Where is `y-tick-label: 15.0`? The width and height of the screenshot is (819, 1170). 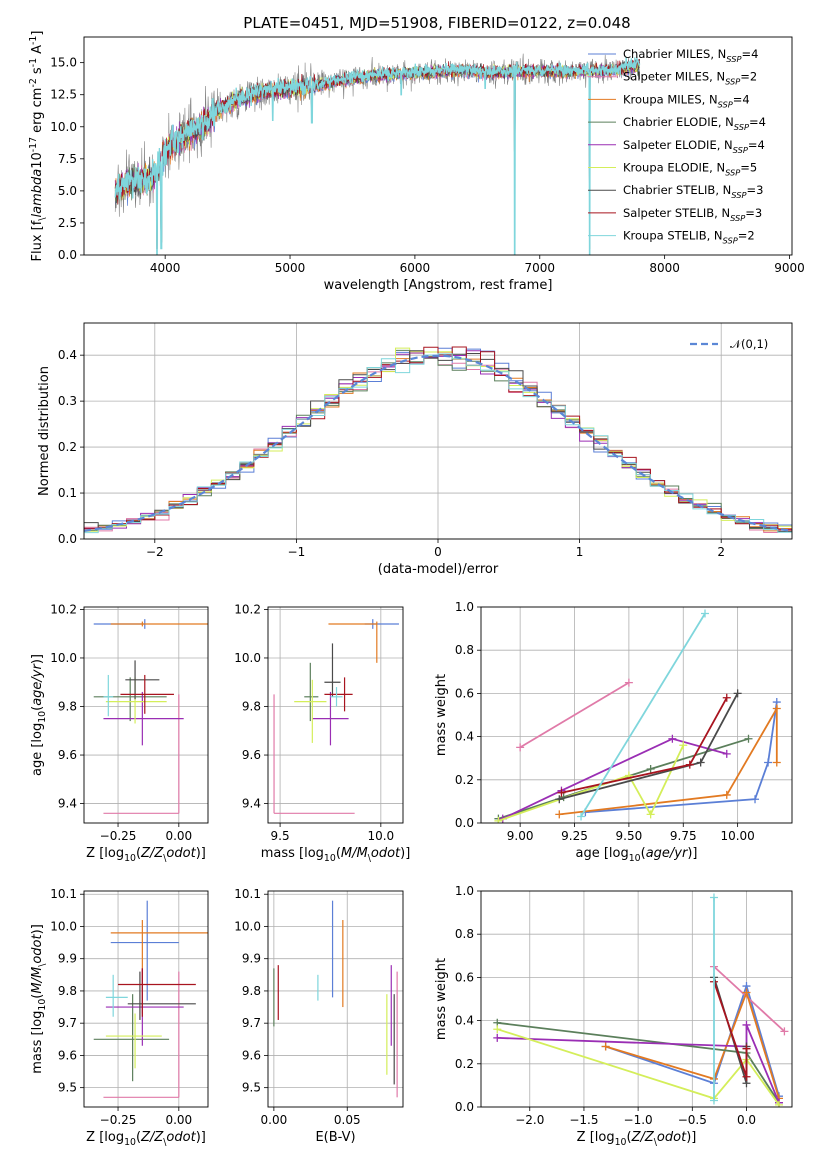 y-tick-label: 15.0 is located at coordinates (63, 63).